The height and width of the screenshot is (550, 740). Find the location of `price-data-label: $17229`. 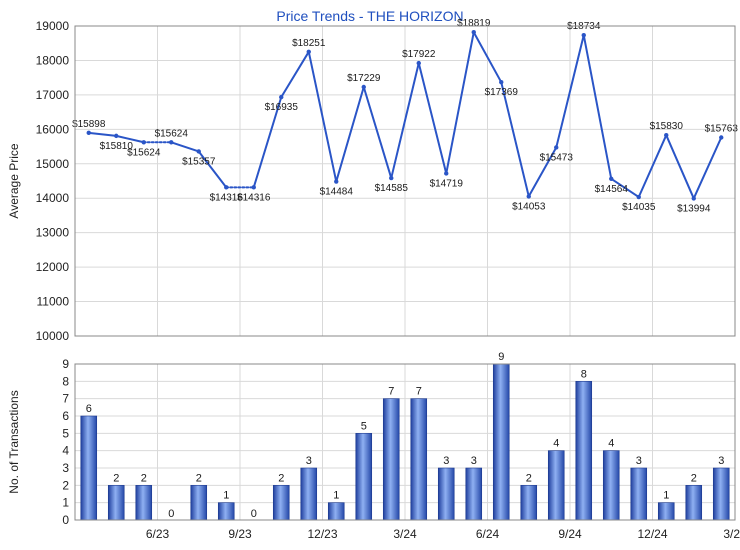

price-data-label: $17229 is located at coordinates (364, 78).